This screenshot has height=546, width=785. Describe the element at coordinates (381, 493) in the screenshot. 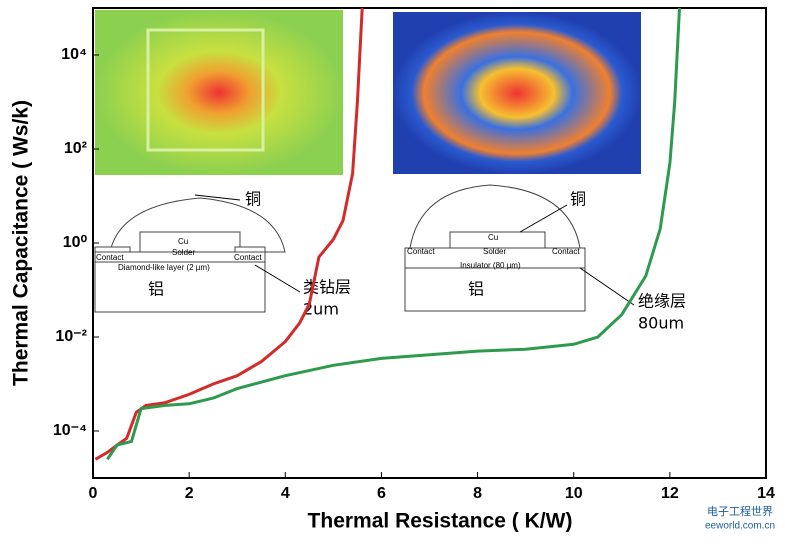

I see `x-tick-label: 6` at that location.